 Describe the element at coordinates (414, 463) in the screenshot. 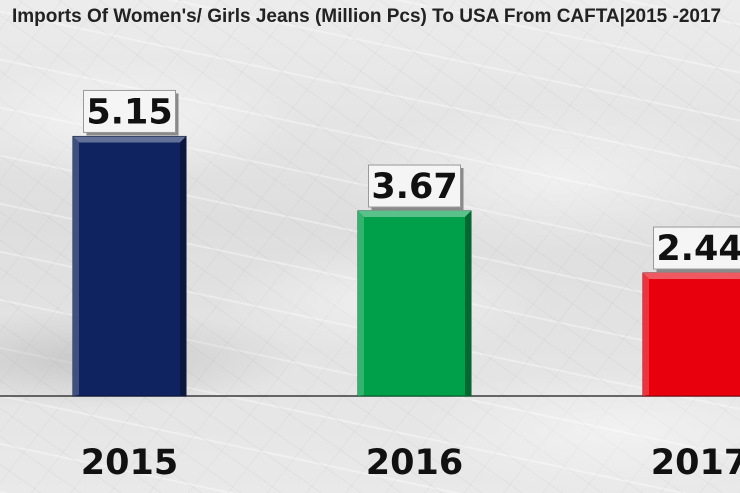

I see `x-tick-label: 2016` at that location.